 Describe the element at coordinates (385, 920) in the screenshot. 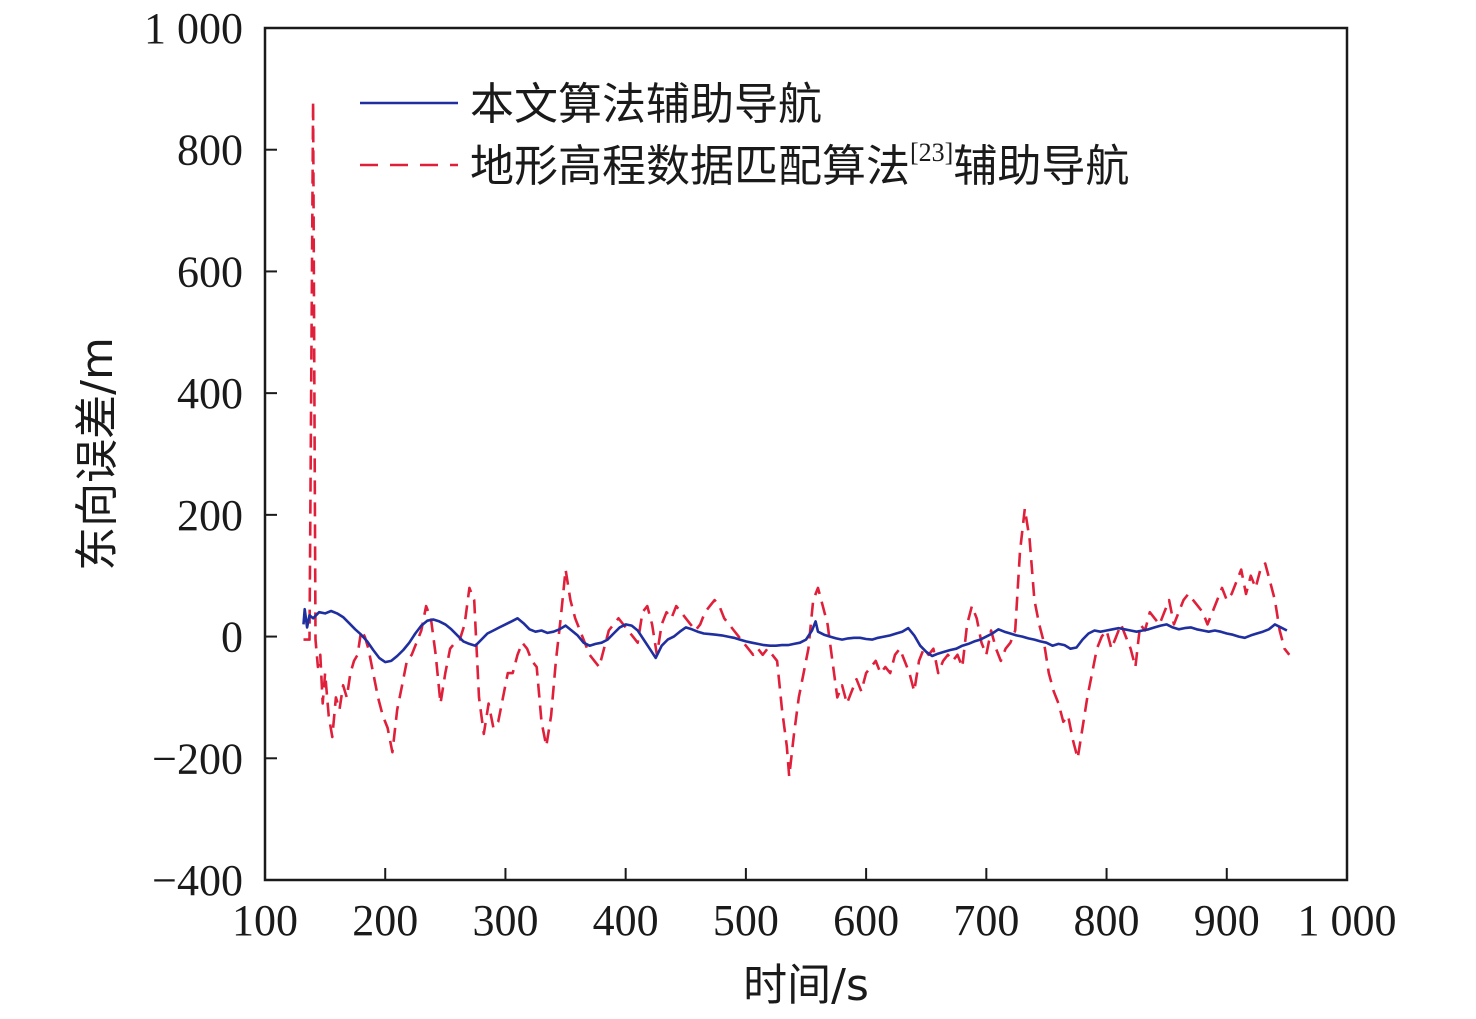

I see `x-tick-label: 200` at that location.